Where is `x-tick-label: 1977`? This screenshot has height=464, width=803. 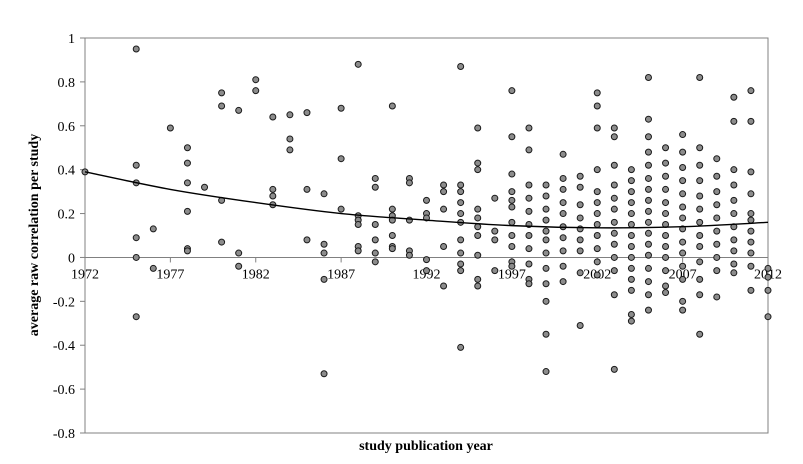 x-tick-label: 1977 is located at coordinates (170, 274).